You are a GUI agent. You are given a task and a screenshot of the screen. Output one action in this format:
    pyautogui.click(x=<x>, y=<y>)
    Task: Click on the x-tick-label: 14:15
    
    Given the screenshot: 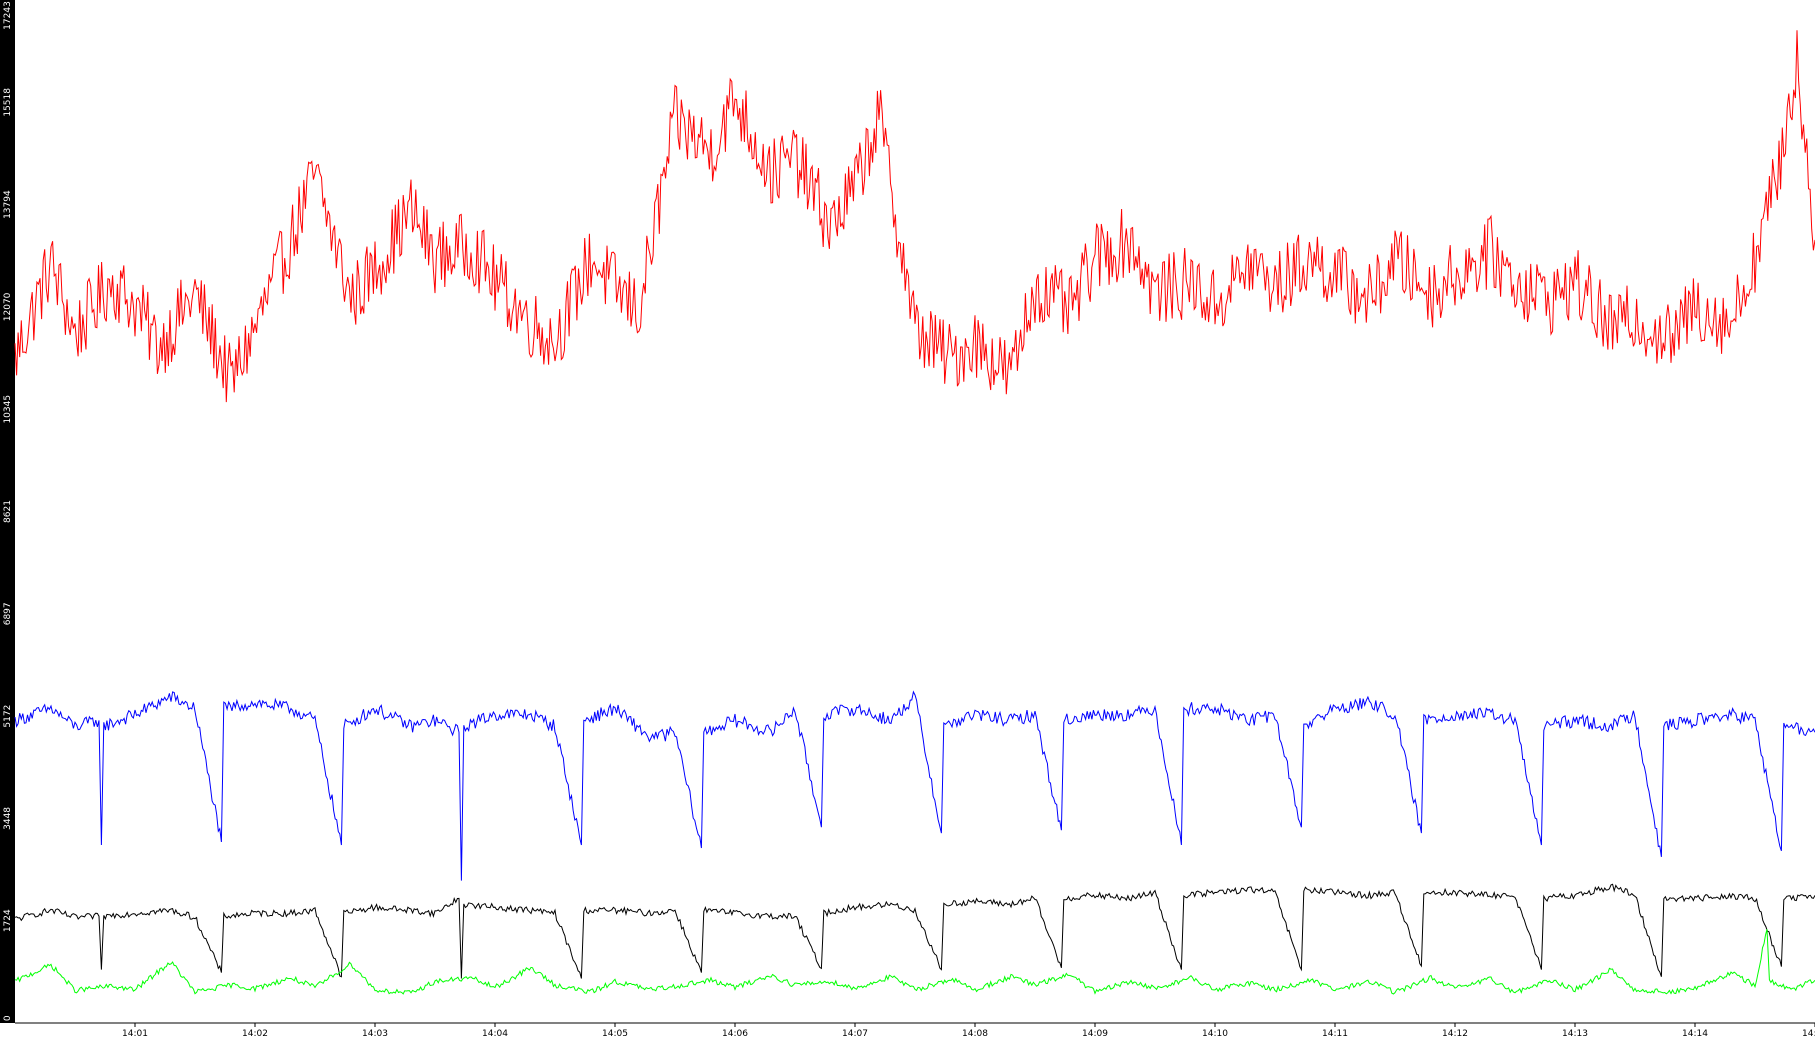 What is the action you would take?
    pyautogui.click(x=1808, y=1034)
    